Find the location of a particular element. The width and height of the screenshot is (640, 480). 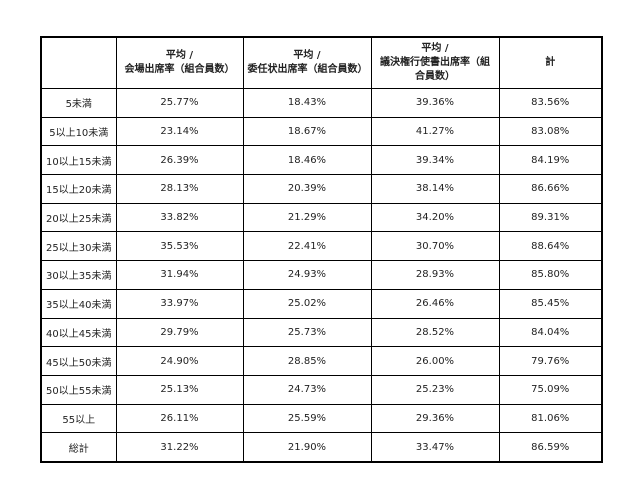

row-label: 50以上55未満 is located at coordinates (78, 389).